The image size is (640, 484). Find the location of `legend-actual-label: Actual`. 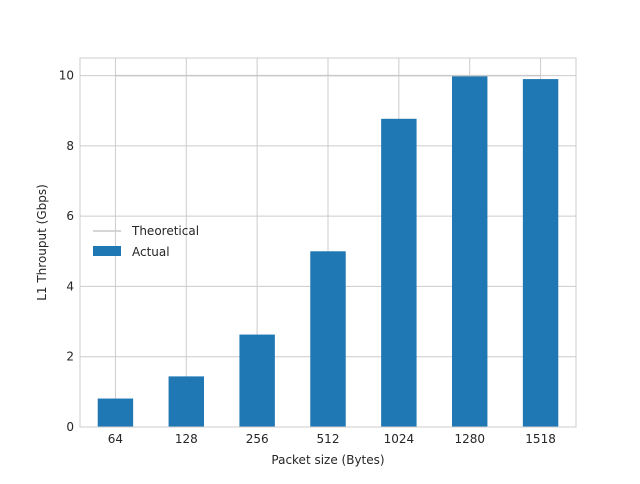

legend-actual-label: Actual is located at coordinates (151, 252).